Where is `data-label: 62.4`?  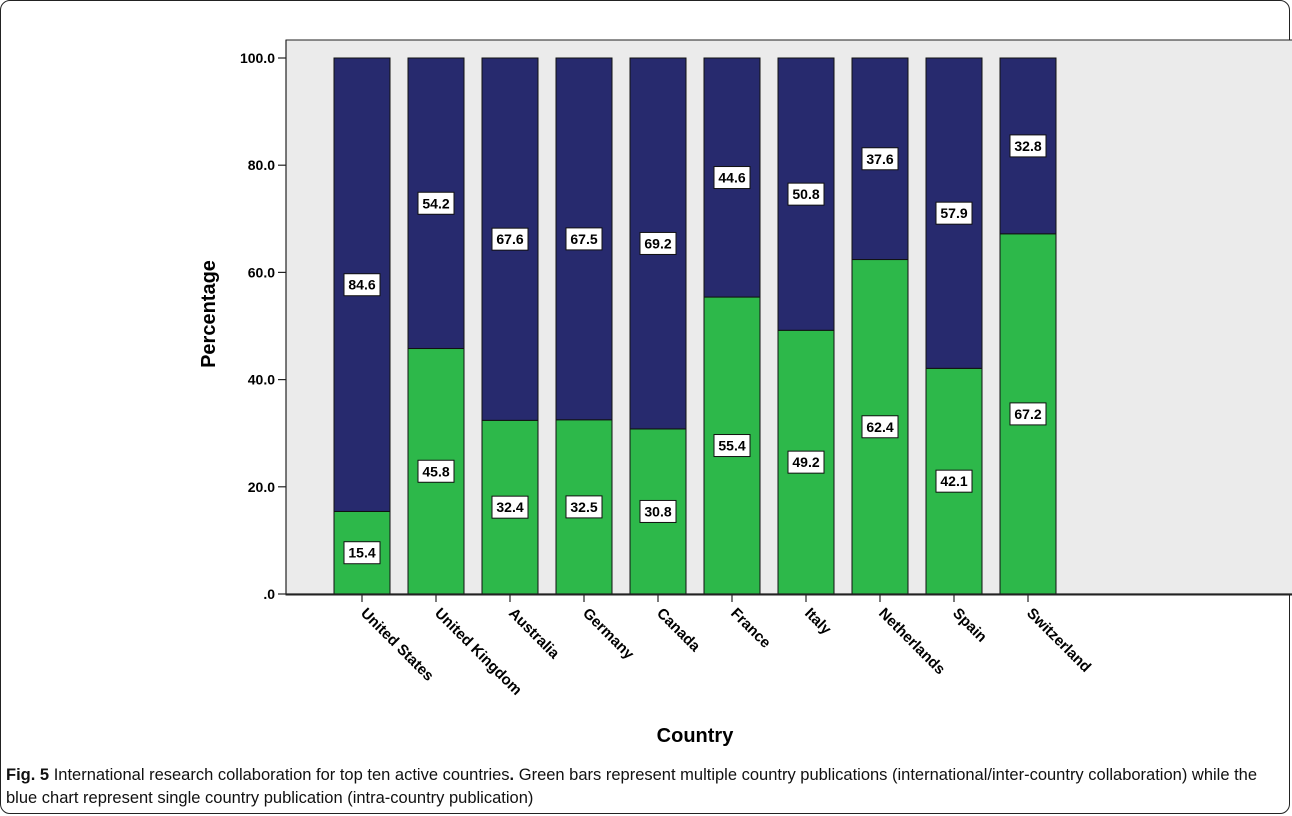
data-label: 62.4 is located at coordinates (879, 427).